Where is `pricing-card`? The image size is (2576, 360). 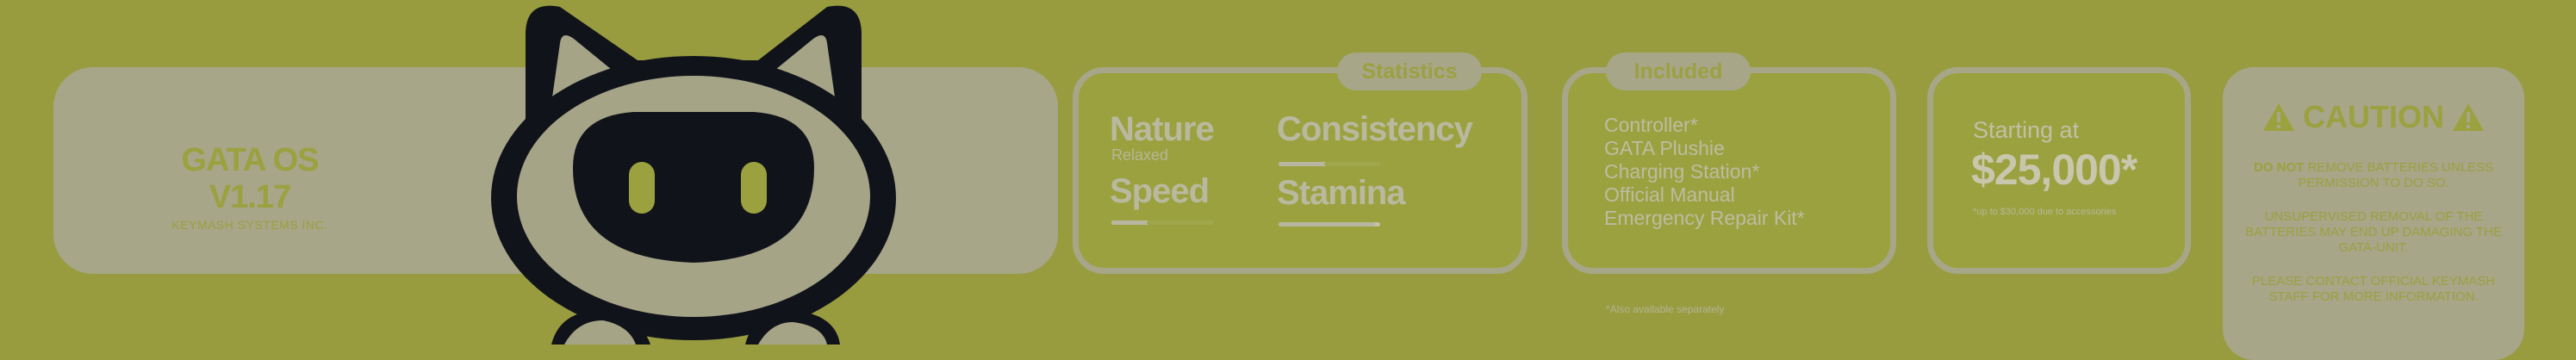 pricing-card is located at coordinates (2059, 171).